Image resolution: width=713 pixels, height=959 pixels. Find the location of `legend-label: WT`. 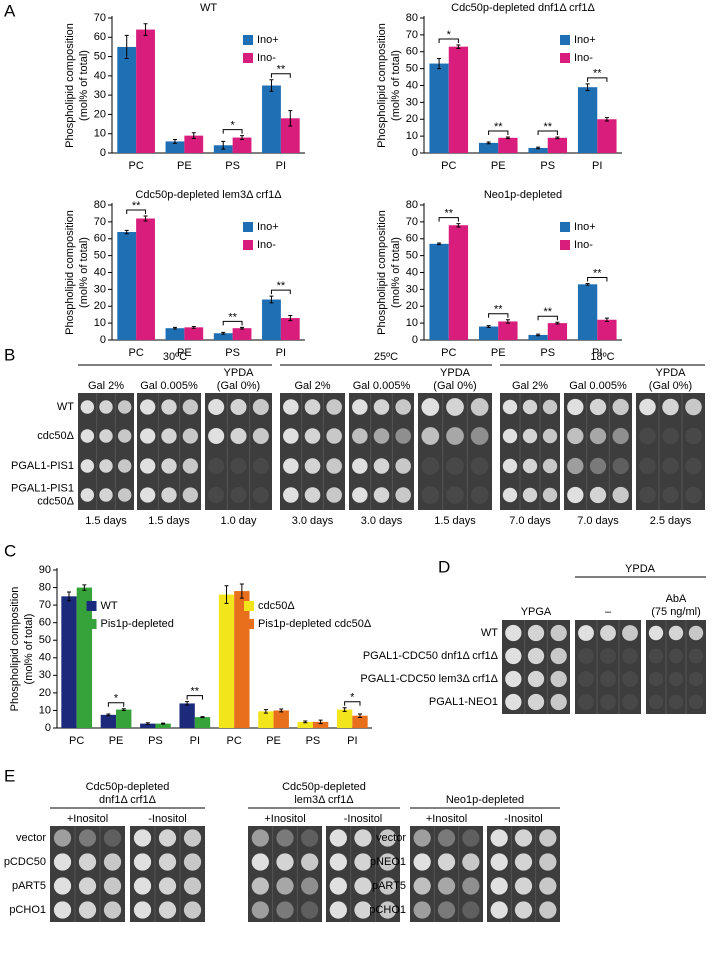

legend-label: WT is located at coordinates (109, 606).